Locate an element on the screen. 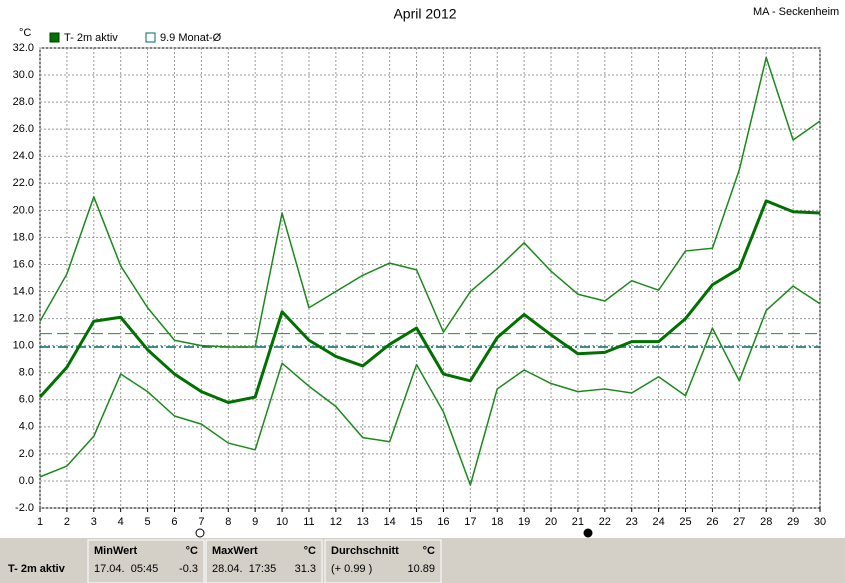 The width and height of the screenshot is (845, 583). x-tick-label: 11 is located at coordinates (308, 522).